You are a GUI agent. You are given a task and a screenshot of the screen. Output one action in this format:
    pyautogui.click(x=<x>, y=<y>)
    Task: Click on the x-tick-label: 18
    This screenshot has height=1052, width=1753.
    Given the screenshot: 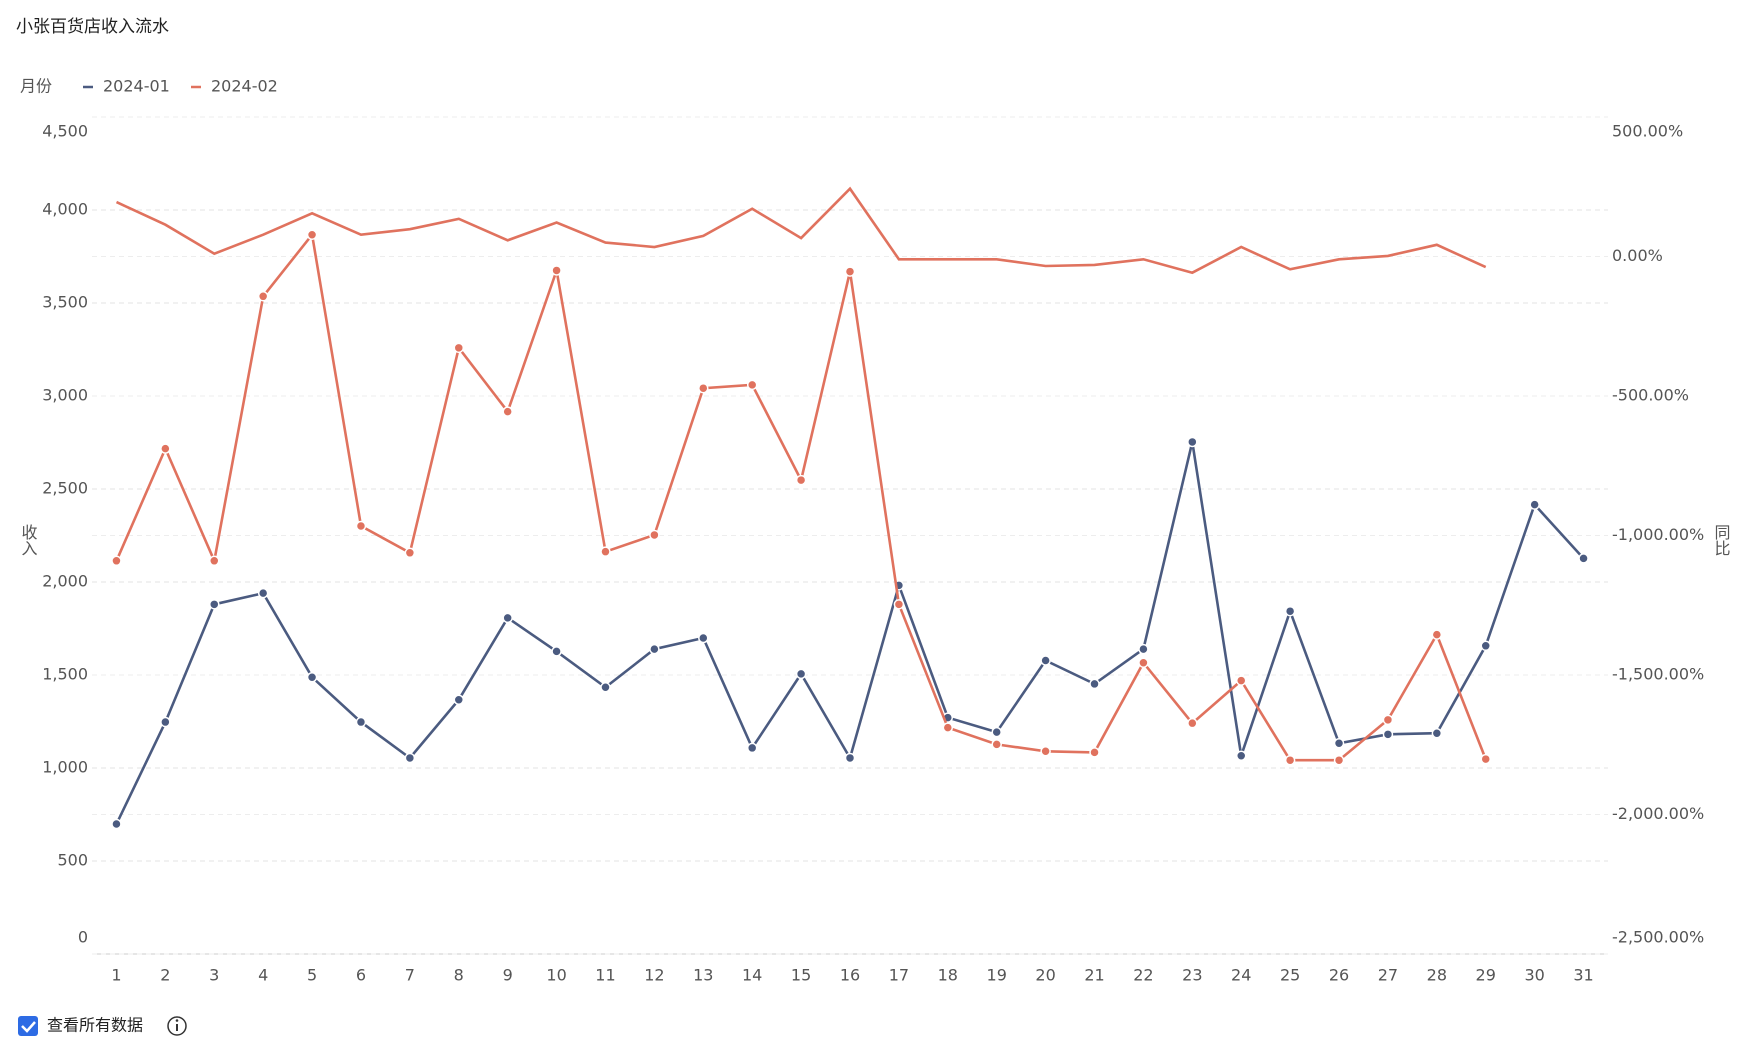 What is the action you would take?
    pyautogui.click(x=948, y=975)
    